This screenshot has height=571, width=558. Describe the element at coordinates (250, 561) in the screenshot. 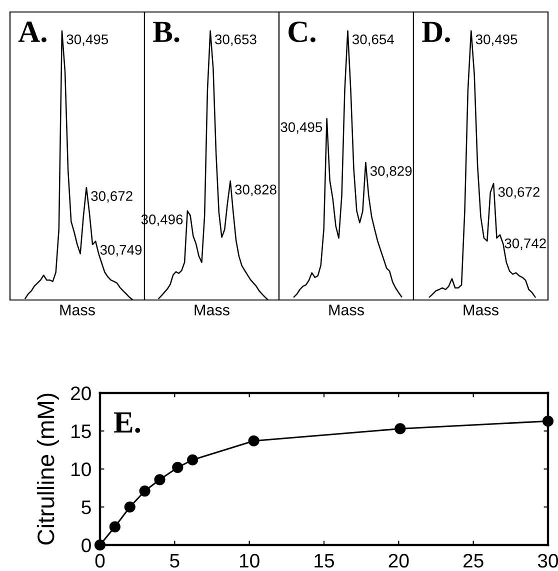

I see `x-tick-label: 10` at that location.